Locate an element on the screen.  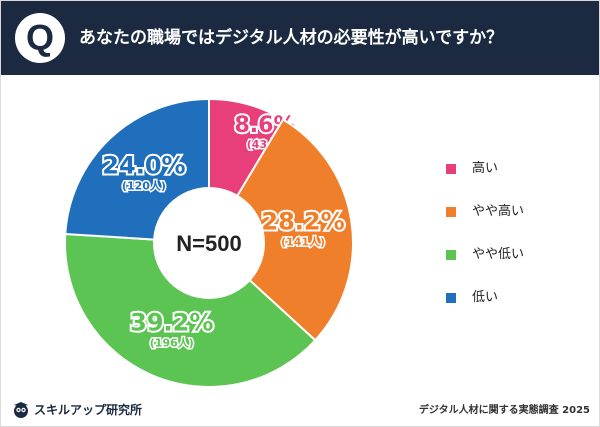
q-badge: Q is located at coordinates (40, 38).